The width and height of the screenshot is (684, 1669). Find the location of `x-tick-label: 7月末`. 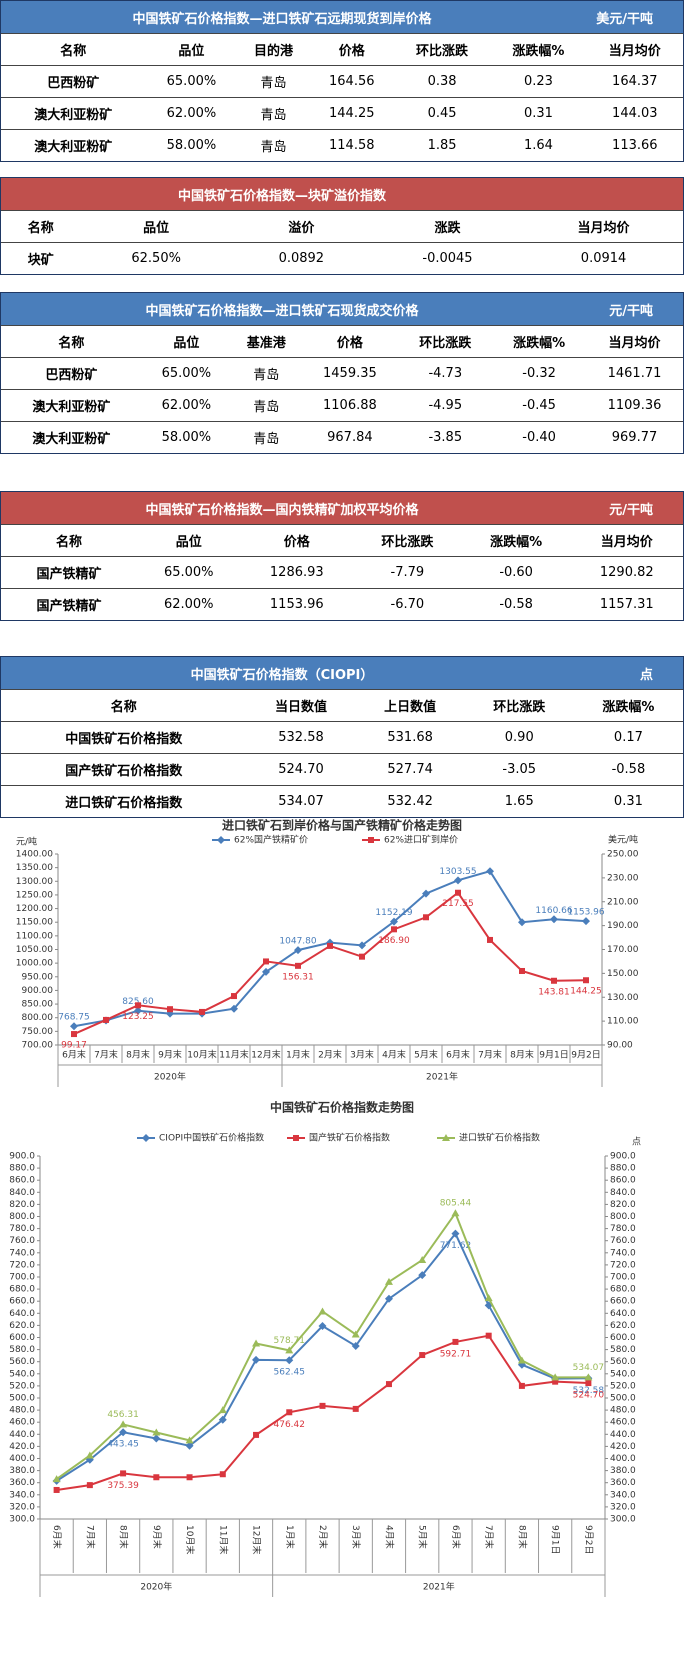

x-tick-label: 7月末 is located at coordinates (489, 1537).